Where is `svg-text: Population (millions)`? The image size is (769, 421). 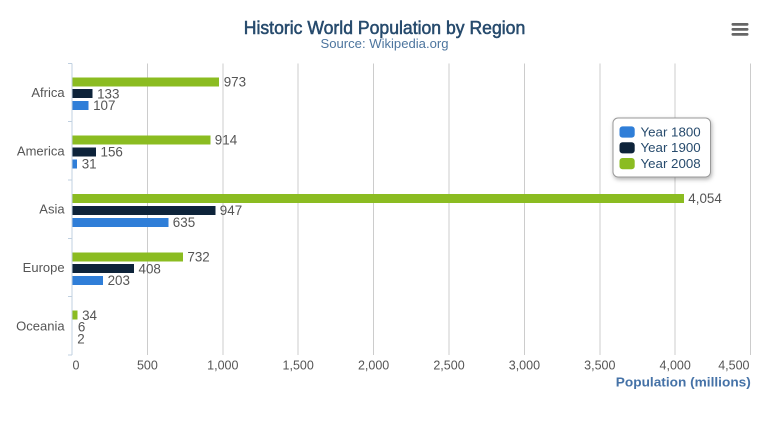
svg-text: Population (millions) is located at coordinates (683, 382).